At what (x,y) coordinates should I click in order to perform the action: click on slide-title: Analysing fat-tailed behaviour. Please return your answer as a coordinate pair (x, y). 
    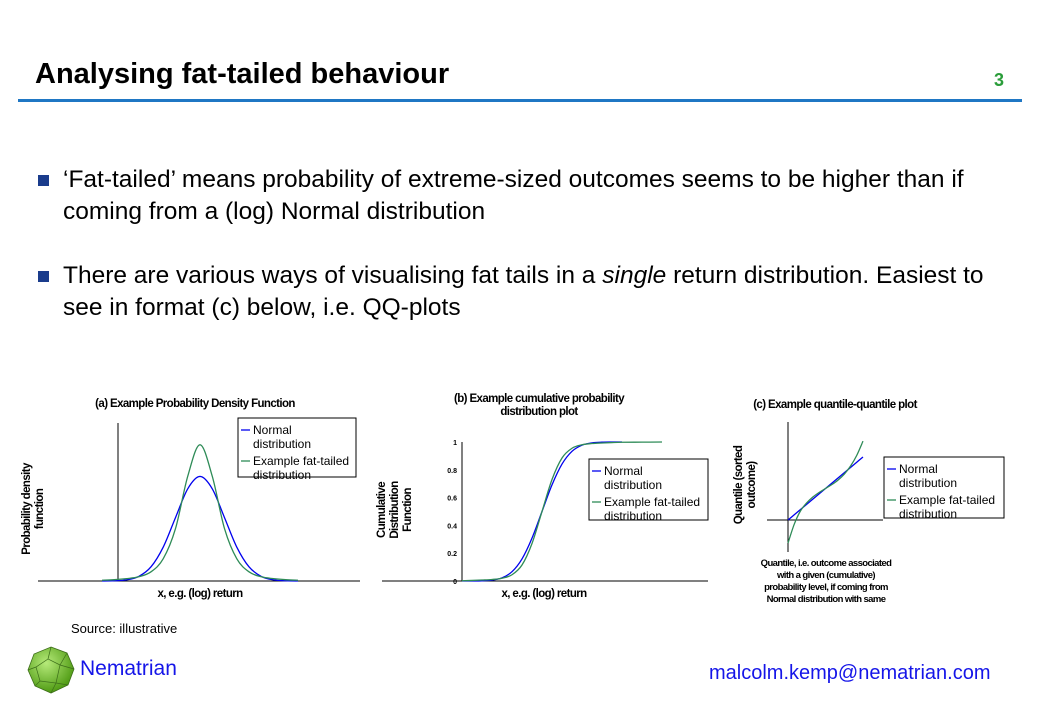
    Looking at the image, I should click on (242, 74).